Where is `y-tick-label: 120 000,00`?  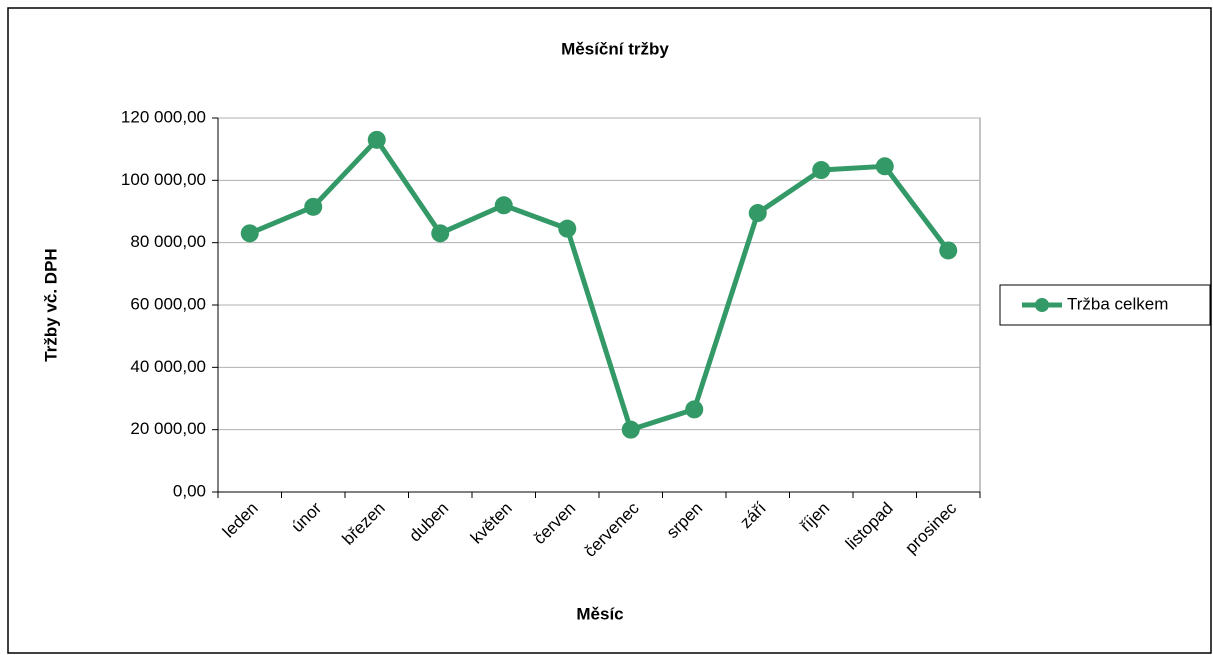
y-tick-label: 120 000,00 is located at coordinates (163, 116).